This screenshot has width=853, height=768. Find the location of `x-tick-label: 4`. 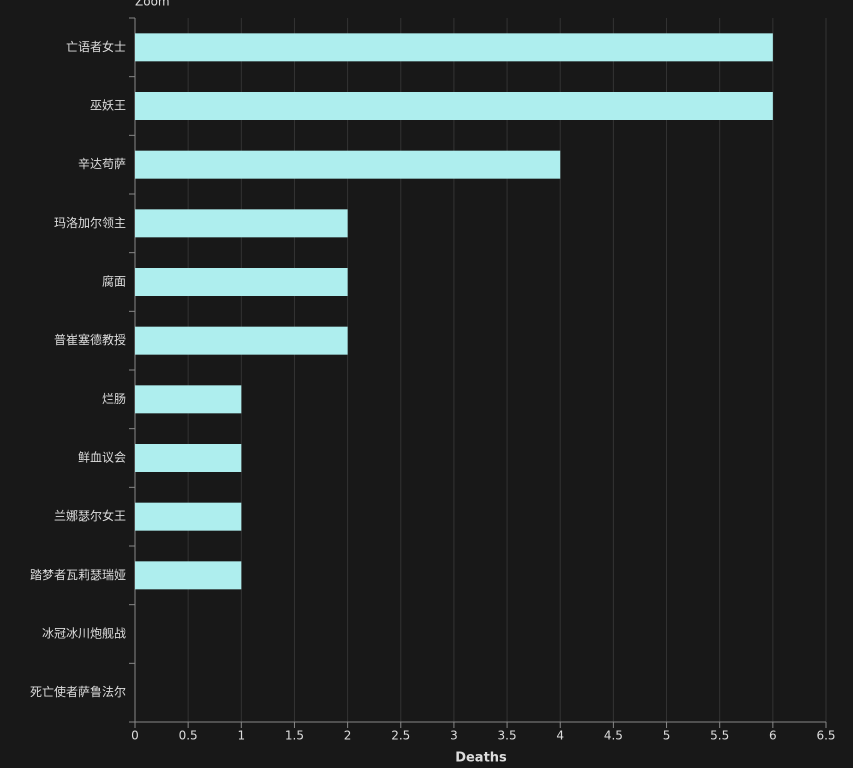

x-tick-label: 4 is located at coordinates (560, 736).